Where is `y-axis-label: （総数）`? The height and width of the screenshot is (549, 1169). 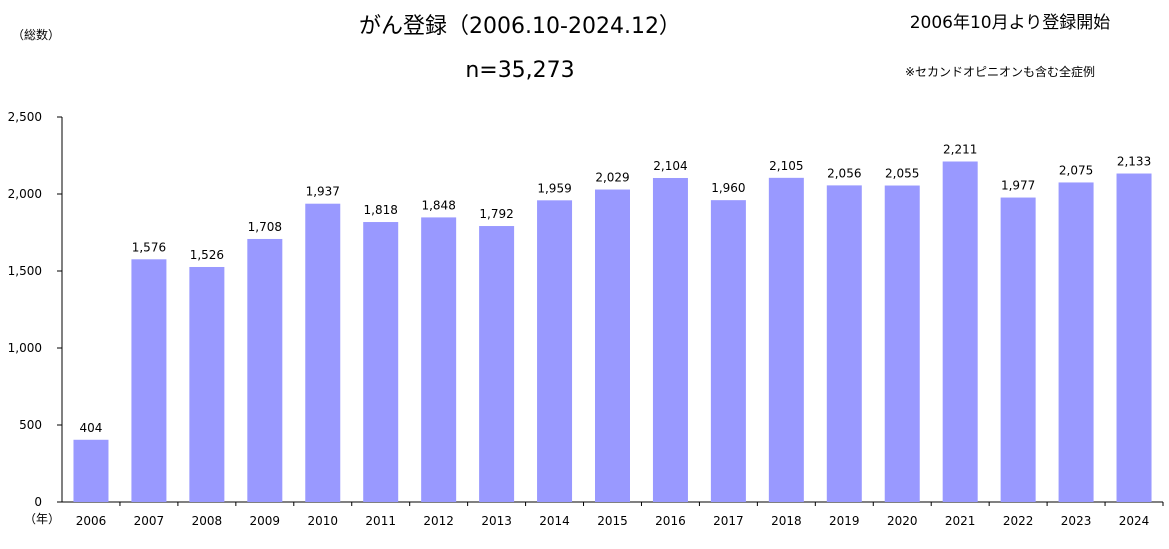
y-axis-label: （総数） is located at coordinates (36, 35).